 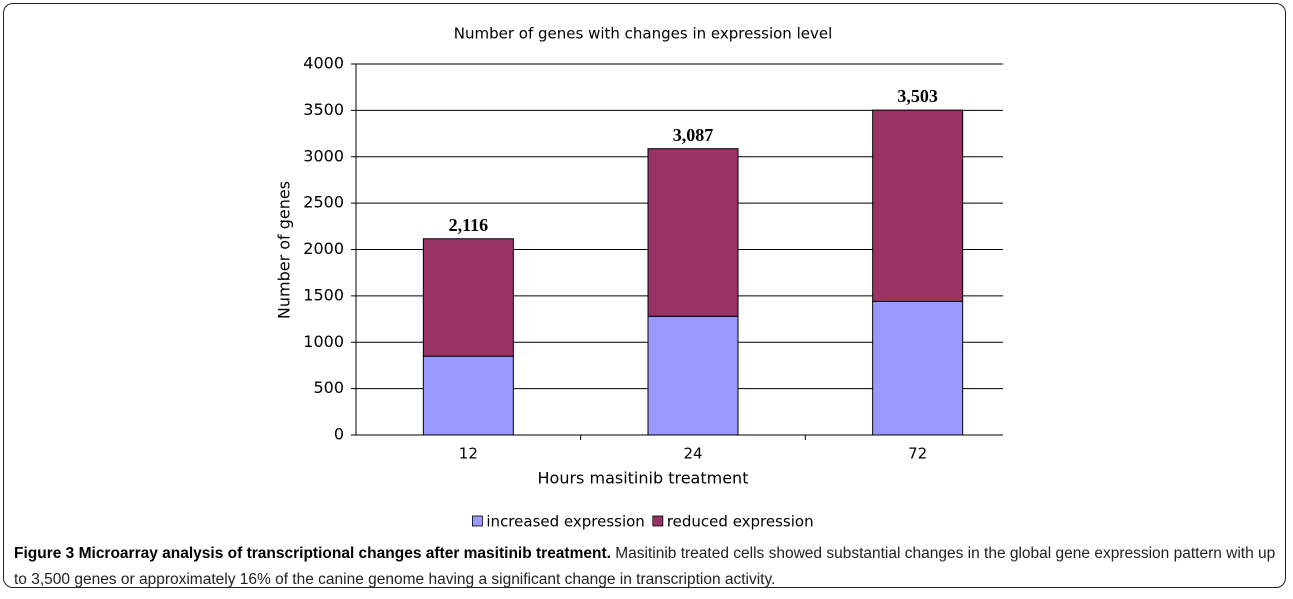 I want to click on x-tick-label: 72, so click(x=917, y=454).